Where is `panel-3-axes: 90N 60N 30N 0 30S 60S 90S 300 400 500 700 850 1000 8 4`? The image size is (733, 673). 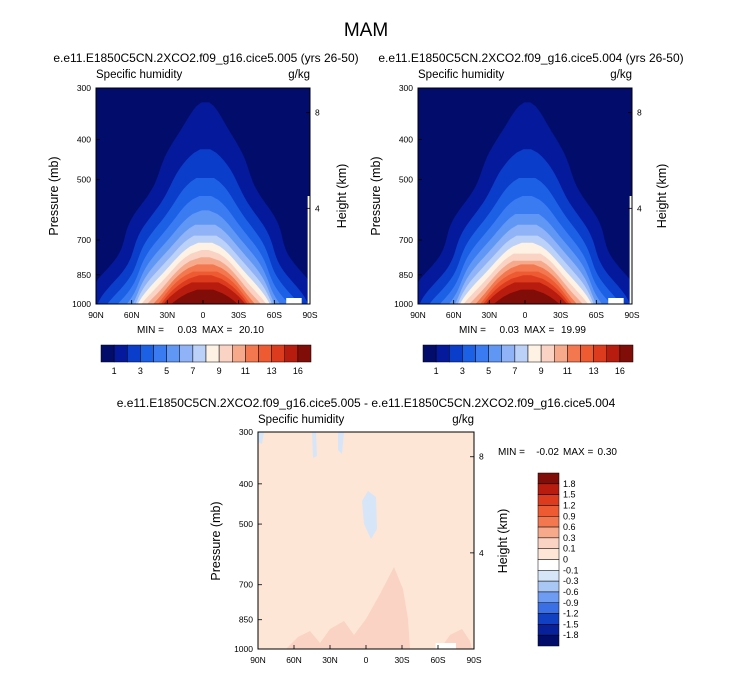 panel-3-axes: 90N 60N 30N 0 30S 60S 90S 300 400 500 700 850 1000 8 4 is located at coordinates (359, 546).